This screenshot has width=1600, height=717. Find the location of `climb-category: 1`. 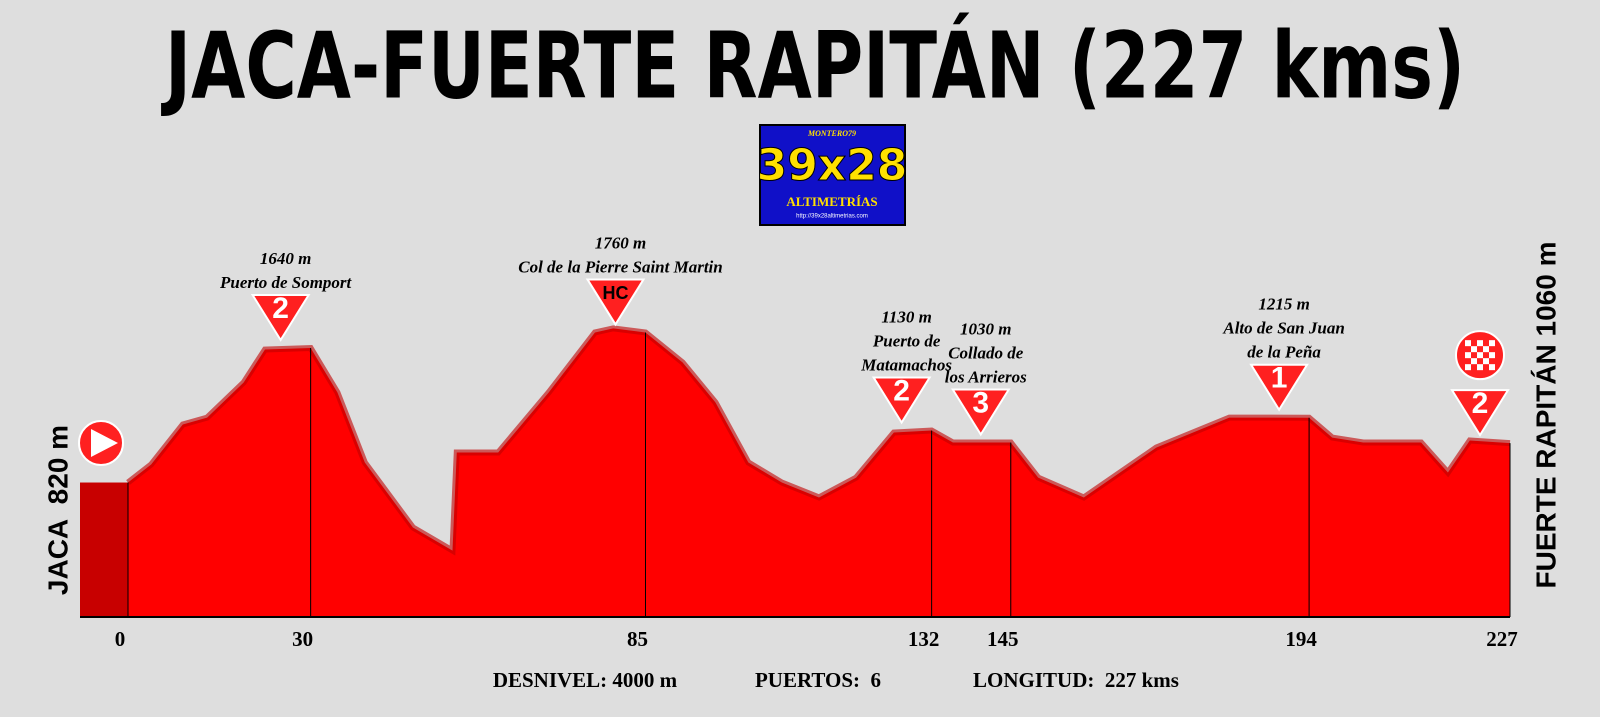

climb-category: 1 is located at coordinates (1279, 378).